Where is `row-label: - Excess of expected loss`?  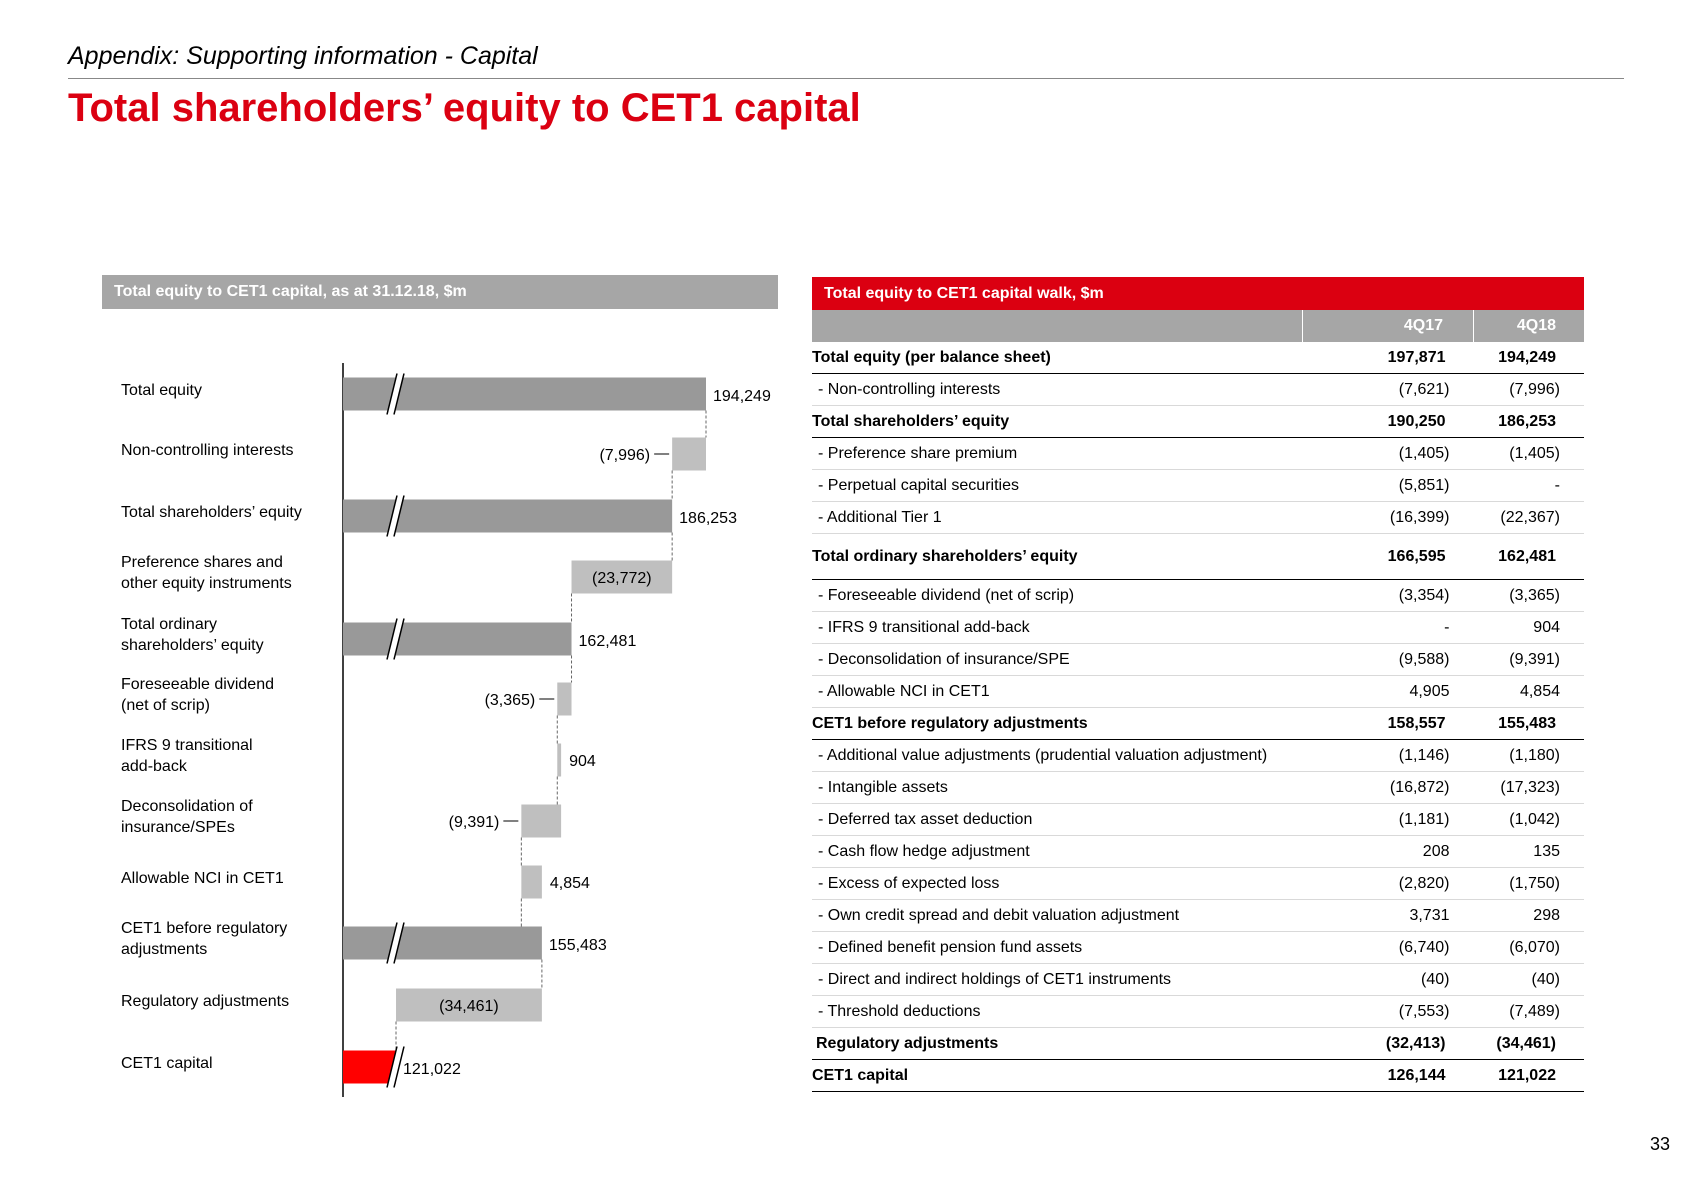
row-label: - Excess of expected loss is located at coordinates (1057, 883).